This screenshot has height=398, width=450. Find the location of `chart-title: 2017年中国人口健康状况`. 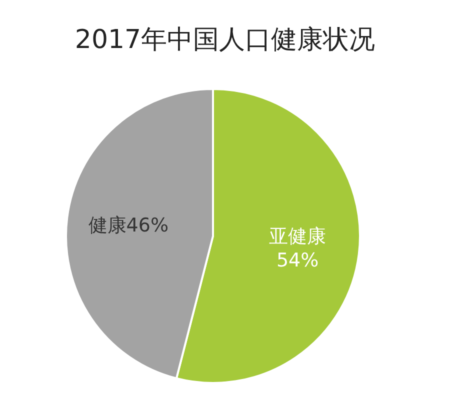

chart-title: 2017年中国人口健康状况 is located at coordinates (225, 40).